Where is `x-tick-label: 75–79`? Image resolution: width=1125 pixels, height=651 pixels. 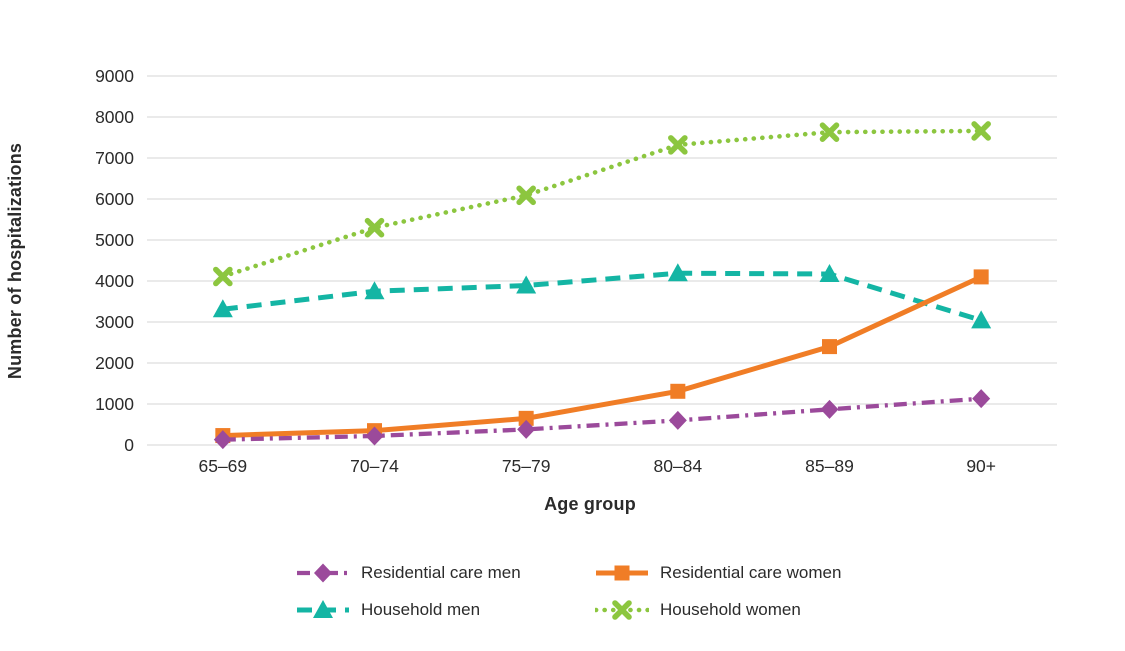 x-tick-label: 75–79 is located at coordinates (526, 466).